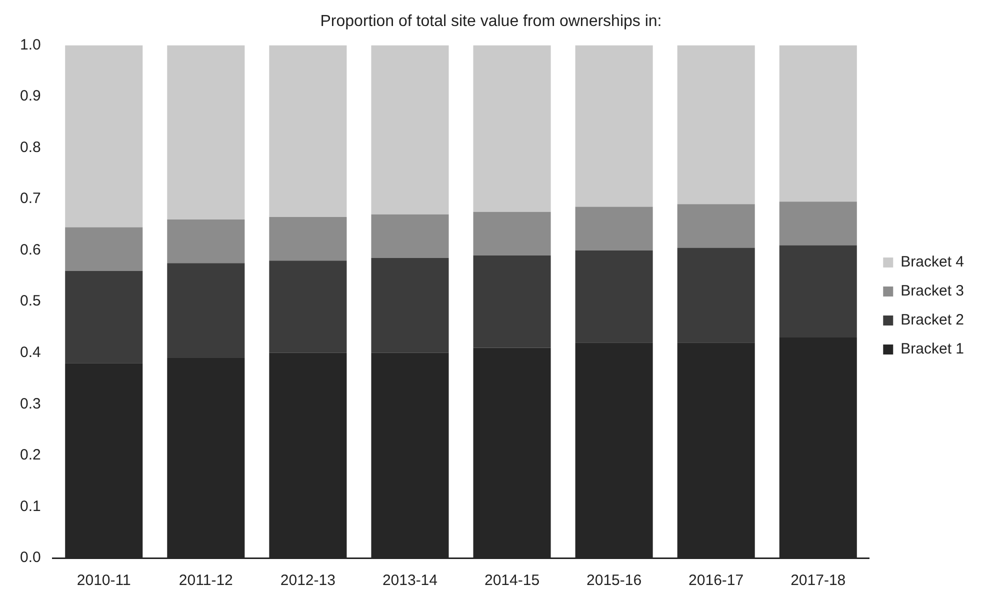 This screenshot has width=986, height=612. Describe the element at coordinates (818, 581) in the screenshot. I see `x-tick-label: 2017-18` at that location.